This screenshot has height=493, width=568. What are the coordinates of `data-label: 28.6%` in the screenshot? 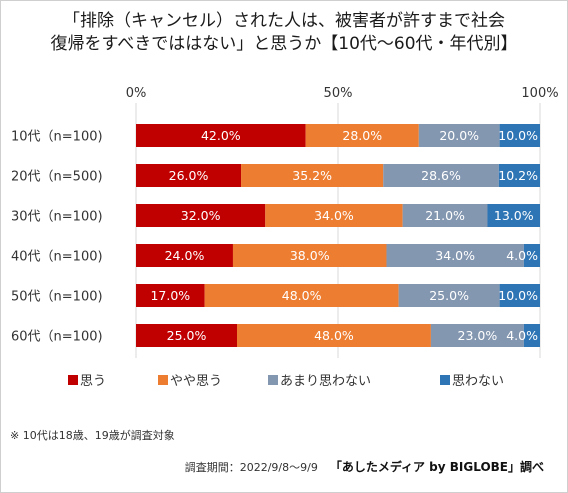 It's located at (441, 175).